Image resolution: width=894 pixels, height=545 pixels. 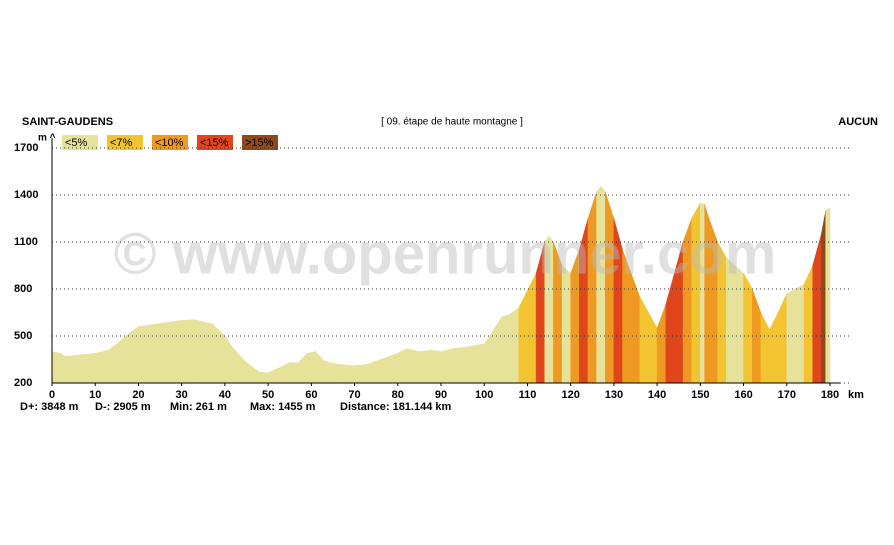 I want to click on legend-label: <10%, so click(x=169, y=143).